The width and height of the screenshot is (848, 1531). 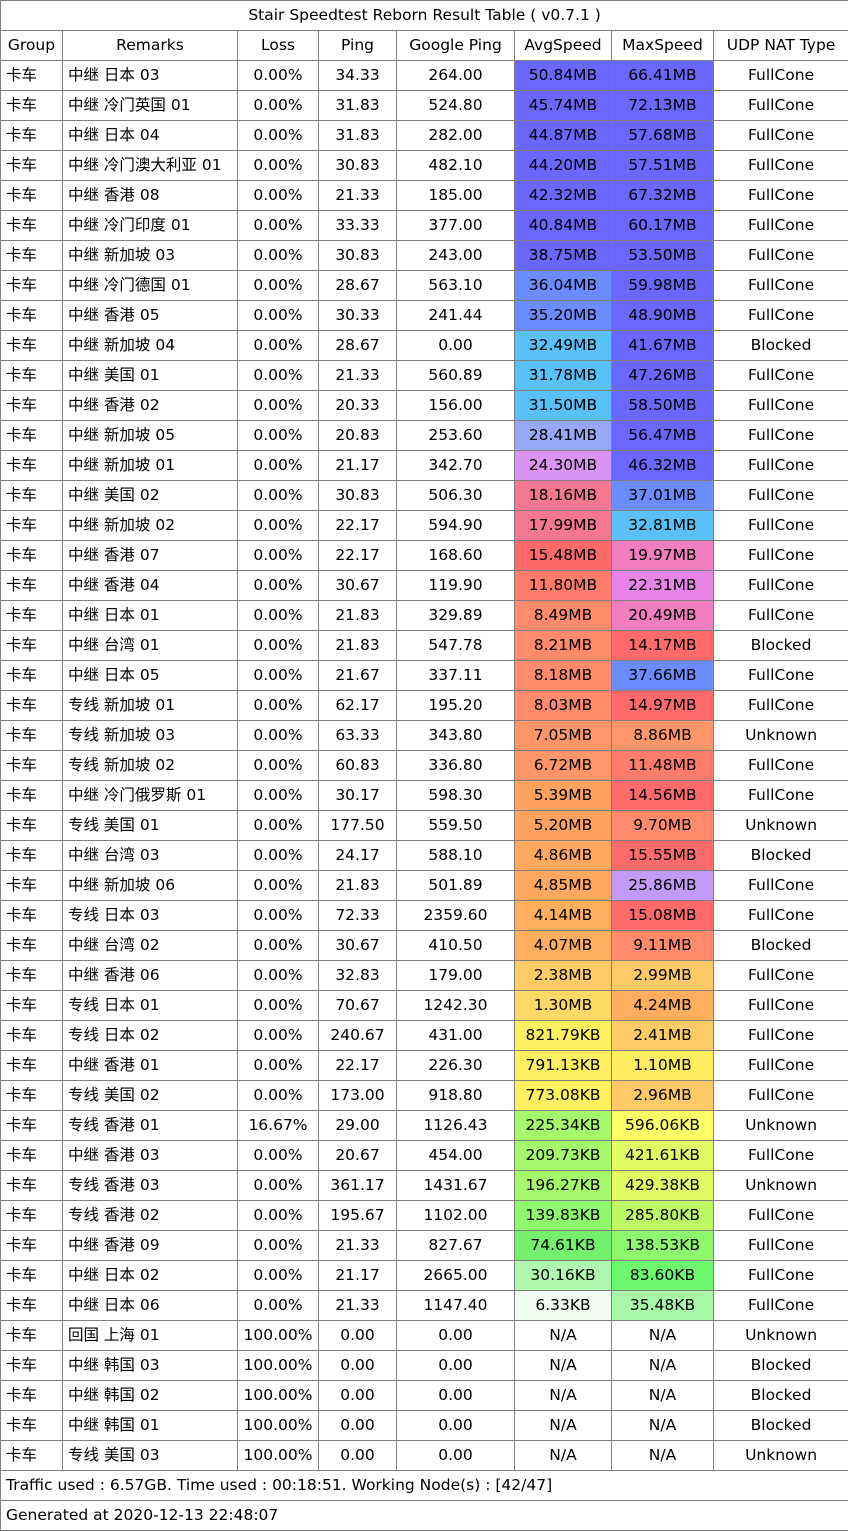 I want to click on cell-remarks: 专线 香港 03, so click(x=150, y=1186).